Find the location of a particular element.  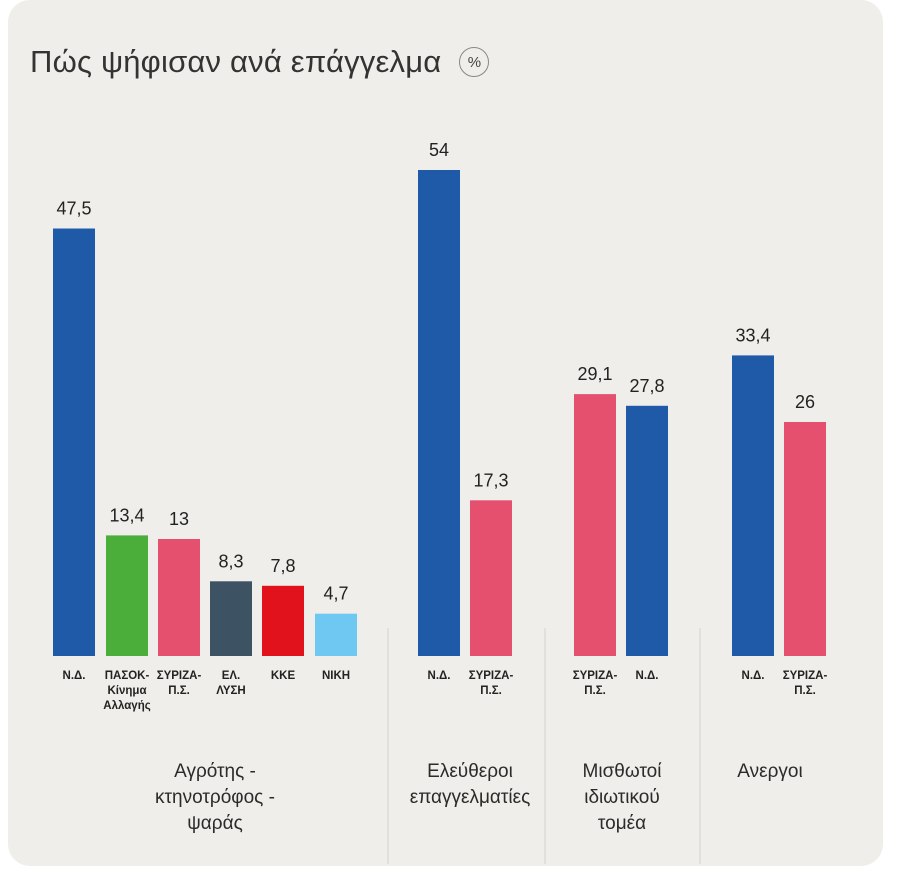

group-label: Μισθωτοί is located at coordinates (623, 771).